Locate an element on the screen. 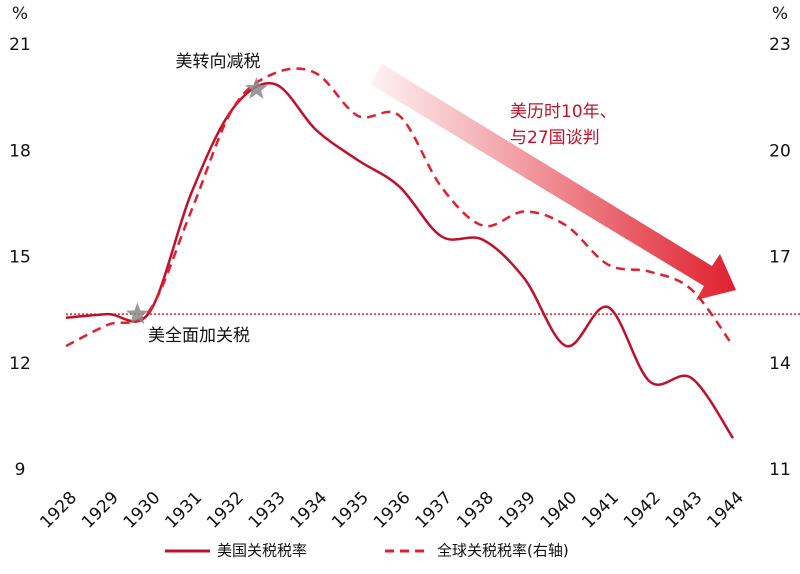 This screenshot has height=574, width=800. x-tick-label: 1937 is located at coordinates (434, 510).